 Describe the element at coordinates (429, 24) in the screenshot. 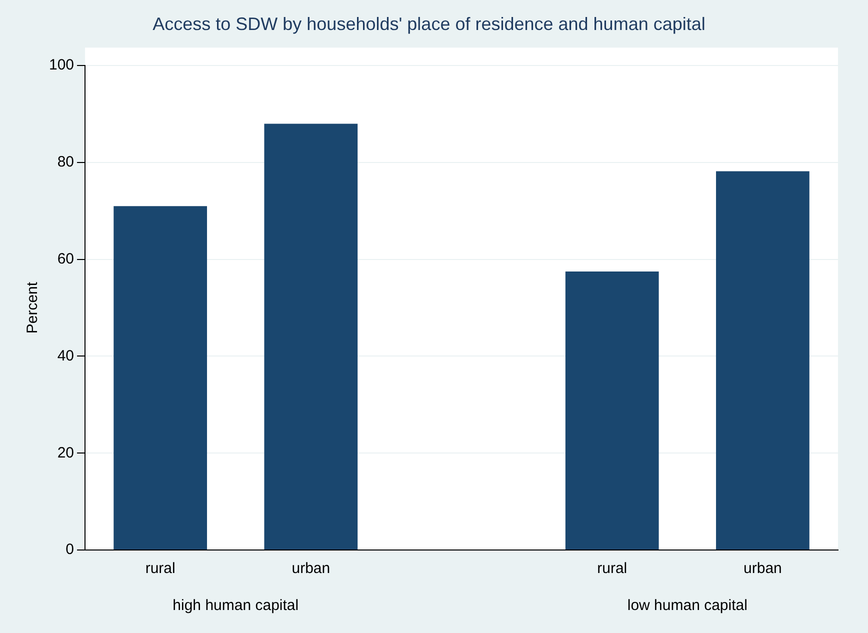

I see `chart-title: Access to SDW by households' place of residence and human capital` at that location.